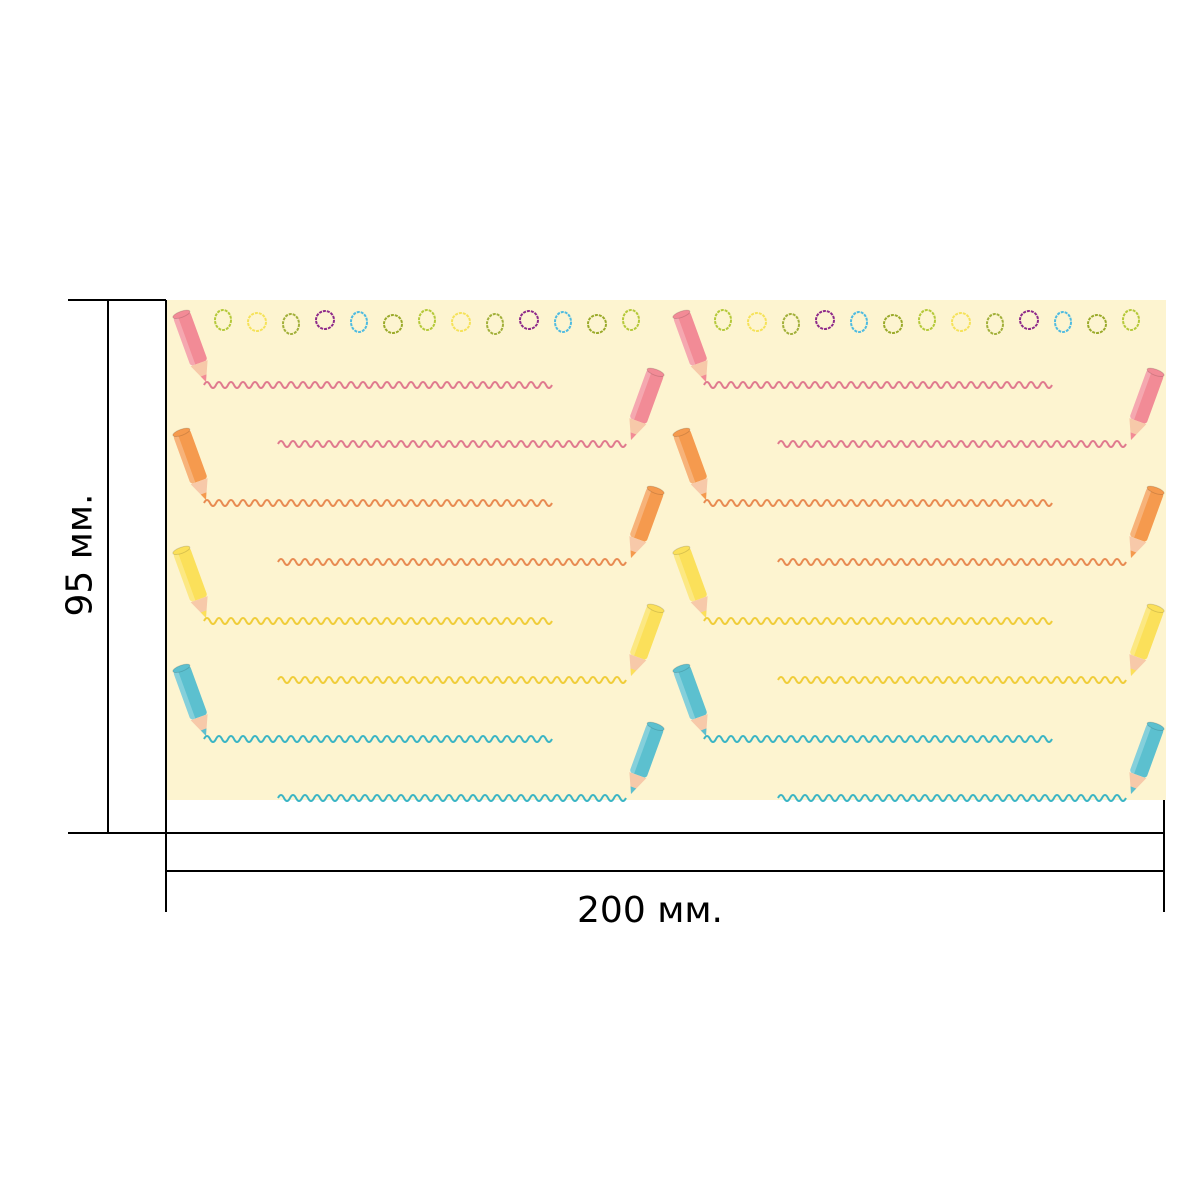  I want to click on pencil-right-orange, so click(1147, 521).